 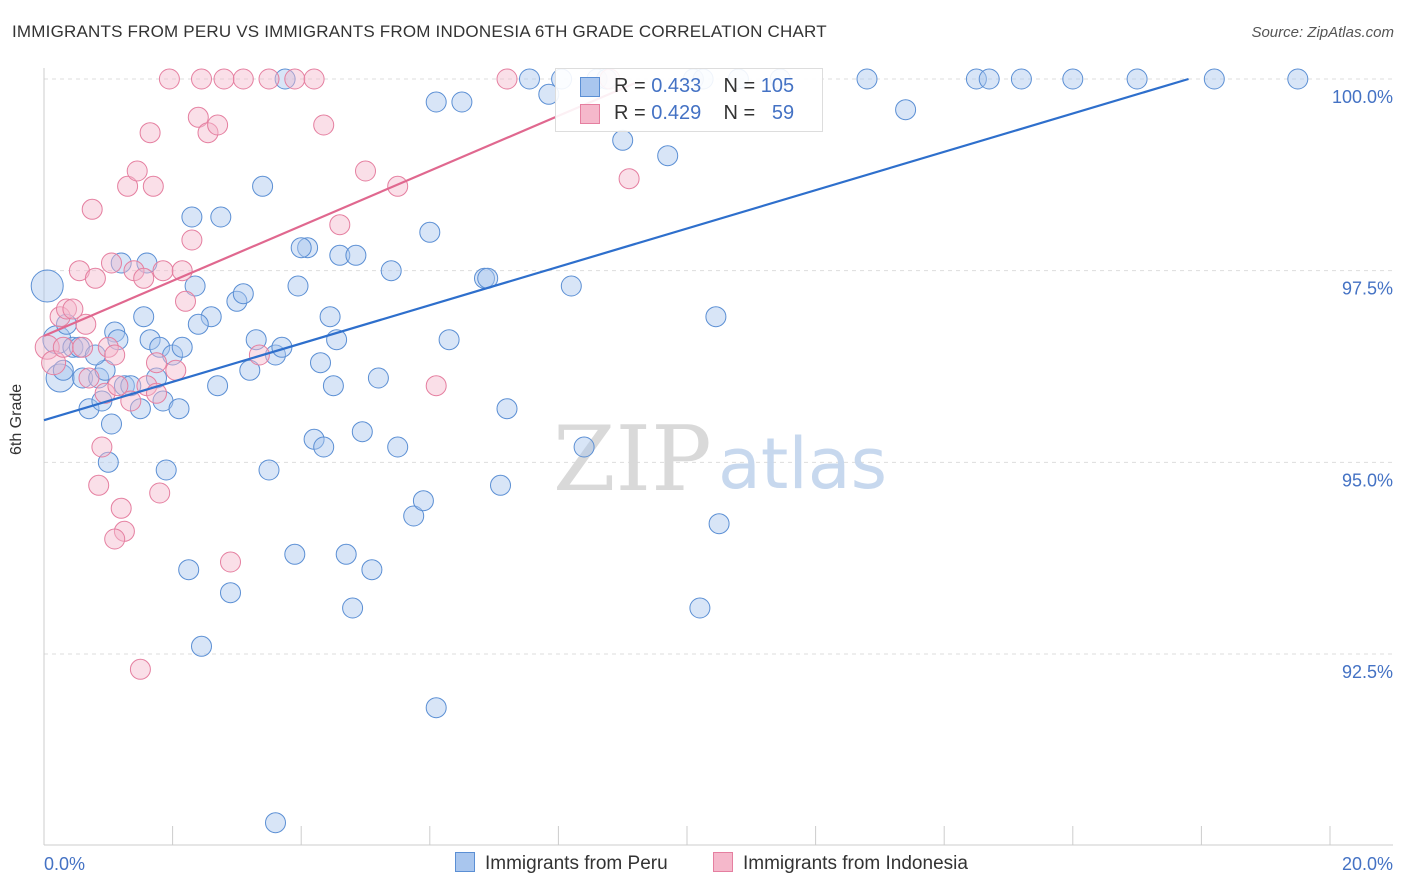 I want to click on bottom-legend-swatch-indonesia, so click(x=723, y=862).